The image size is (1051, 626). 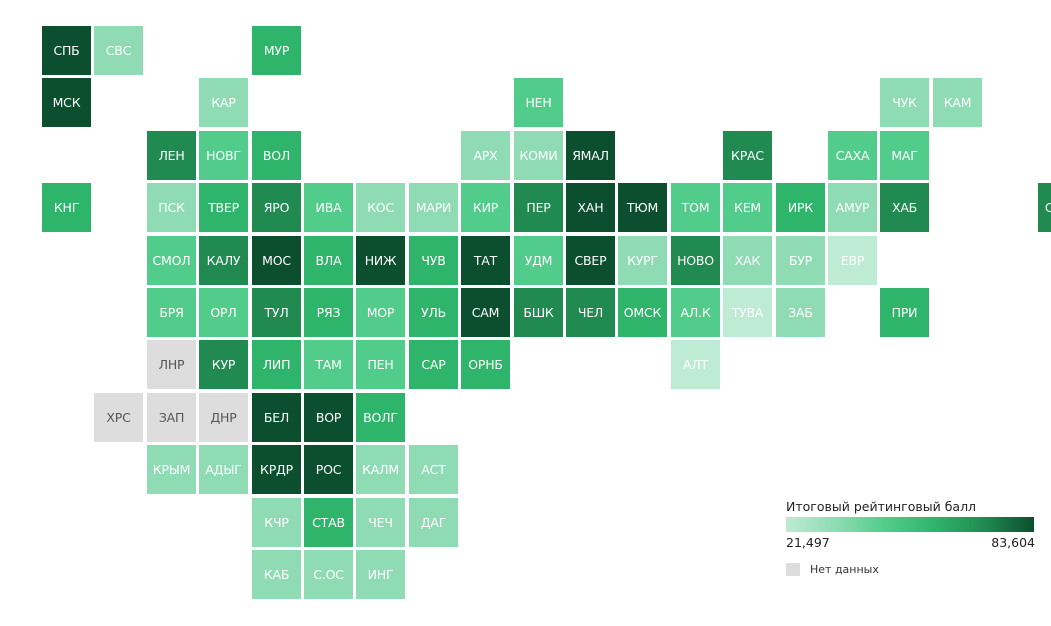 I want to click on region-tile: КАЛУ, so click(x=223, y=260).